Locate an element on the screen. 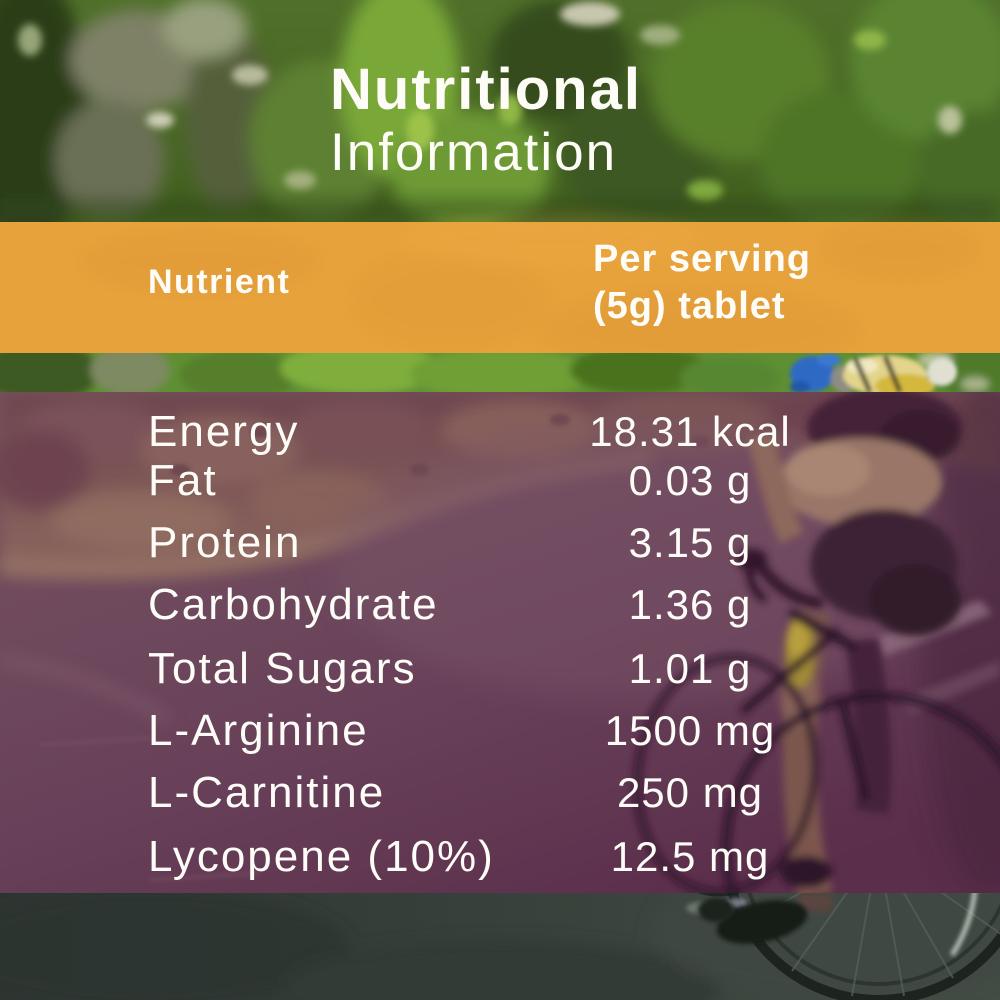 Image resolution: width=1000 pixels, height=1000 pixels. table-row: Energy 18.31 kcal is located at coordinates (500, 432).